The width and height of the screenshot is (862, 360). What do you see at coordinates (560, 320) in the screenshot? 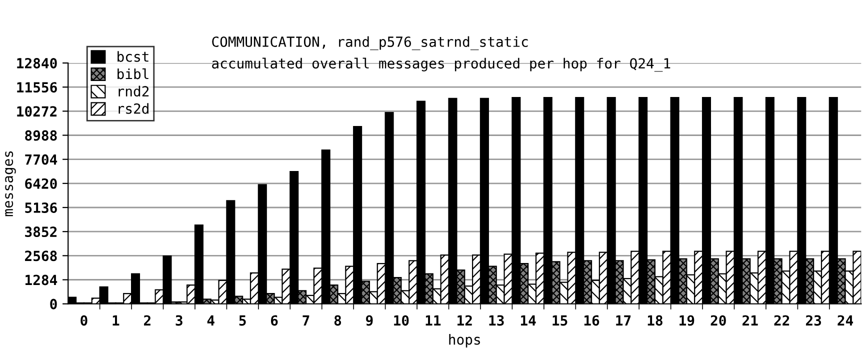
I see `x-tick-label: 15` at bounding box center [560, 320].